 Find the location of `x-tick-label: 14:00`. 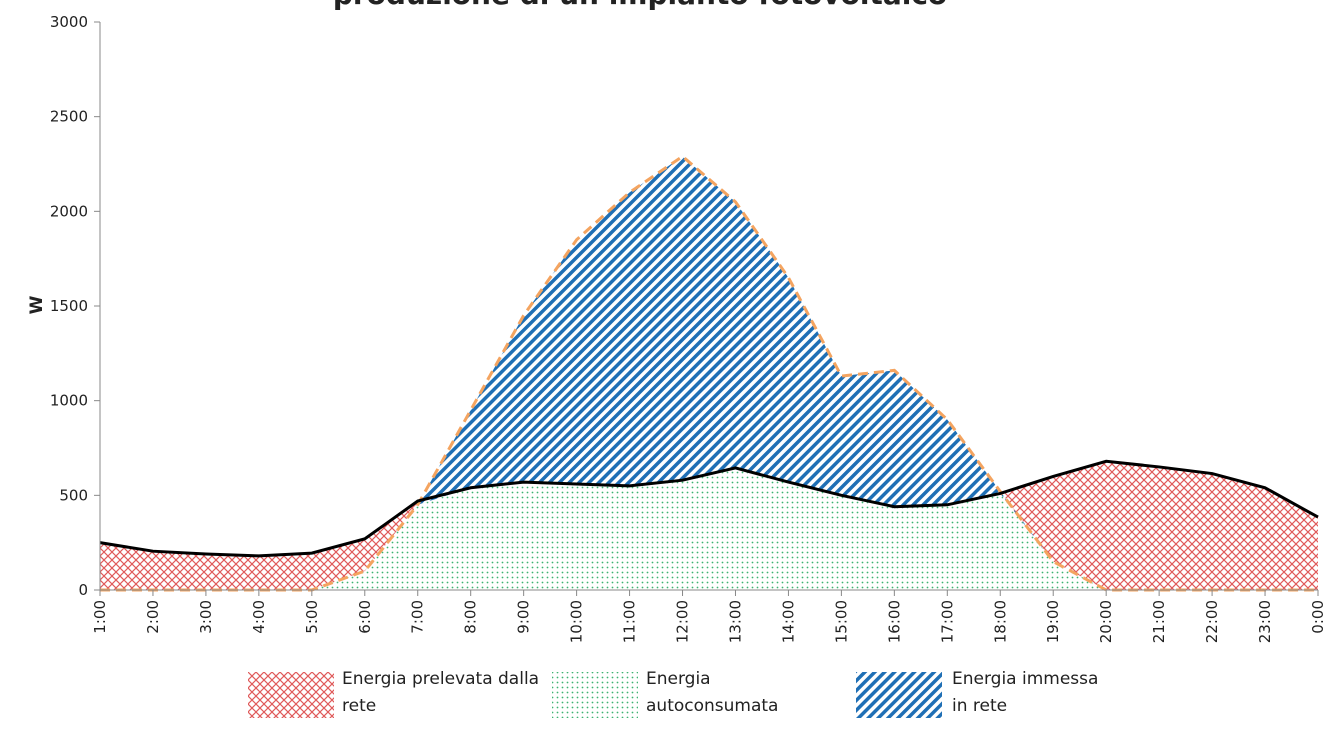

x-tick-label: 14:00 is located at coordinates (788, 621).